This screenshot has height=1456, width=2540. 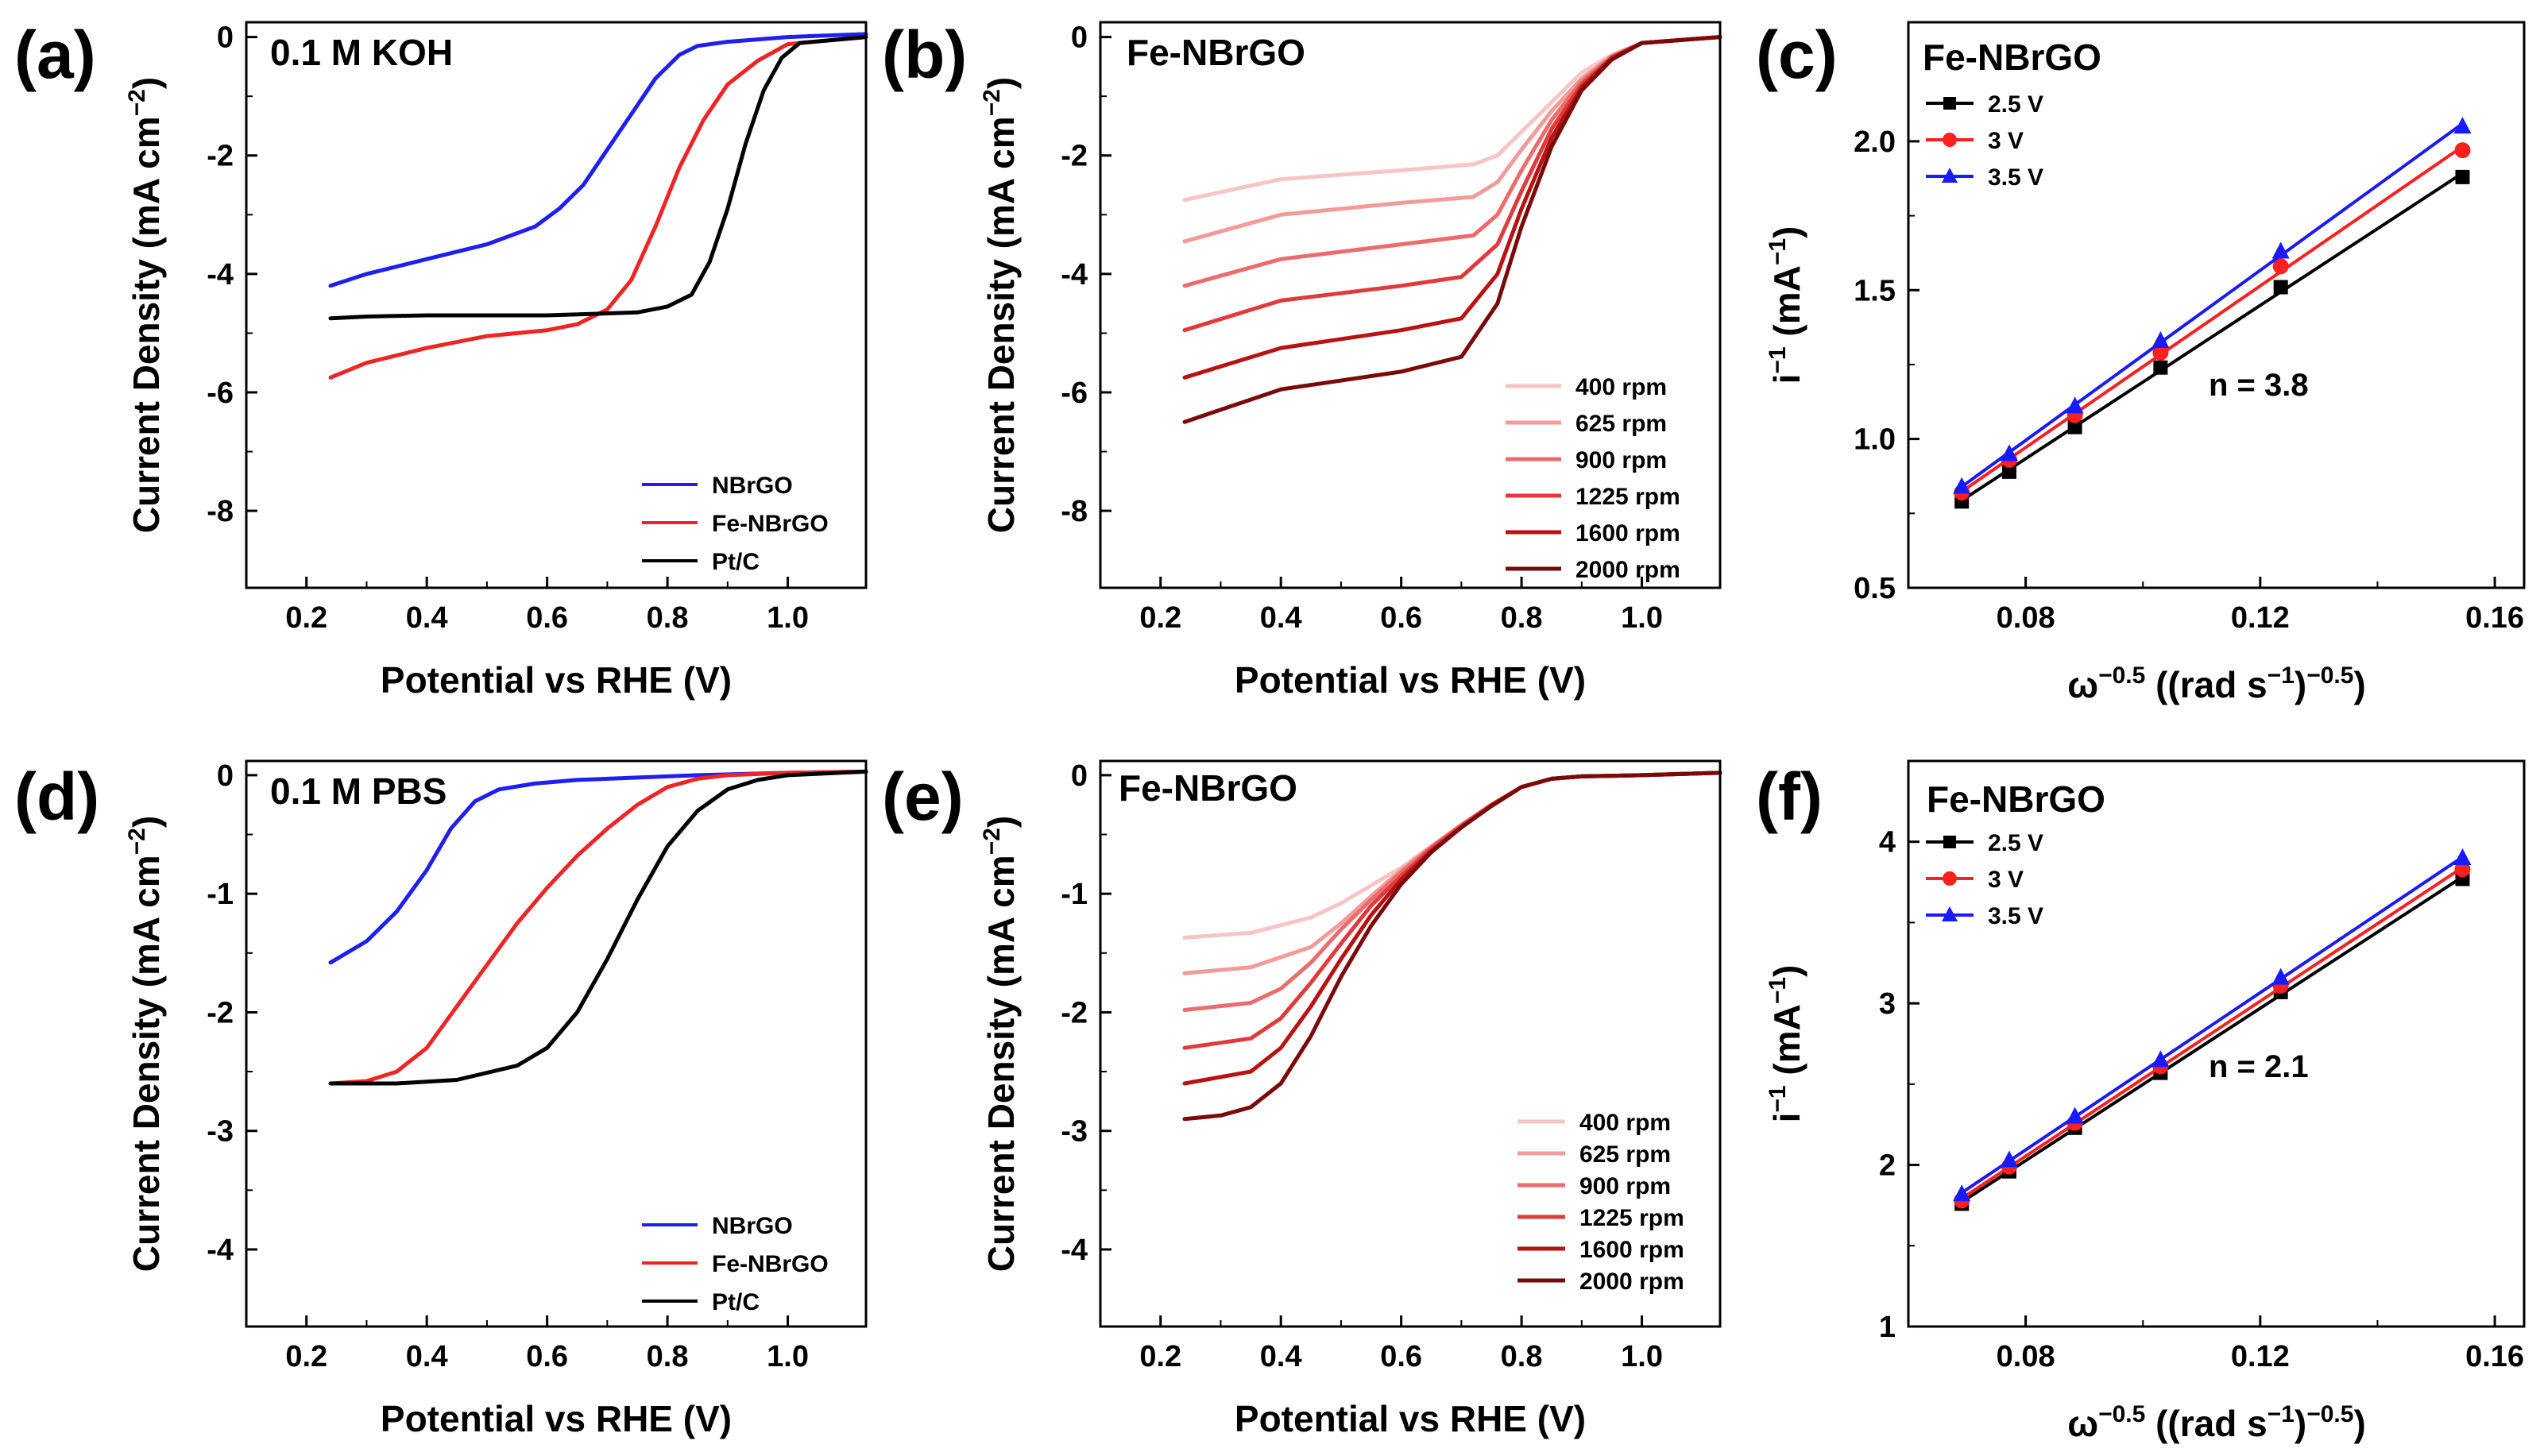 What do you see at coordinates (1452, 161) in the screenshot?
I see `series-line-900-rpm` at bounding box center [1452, 161].